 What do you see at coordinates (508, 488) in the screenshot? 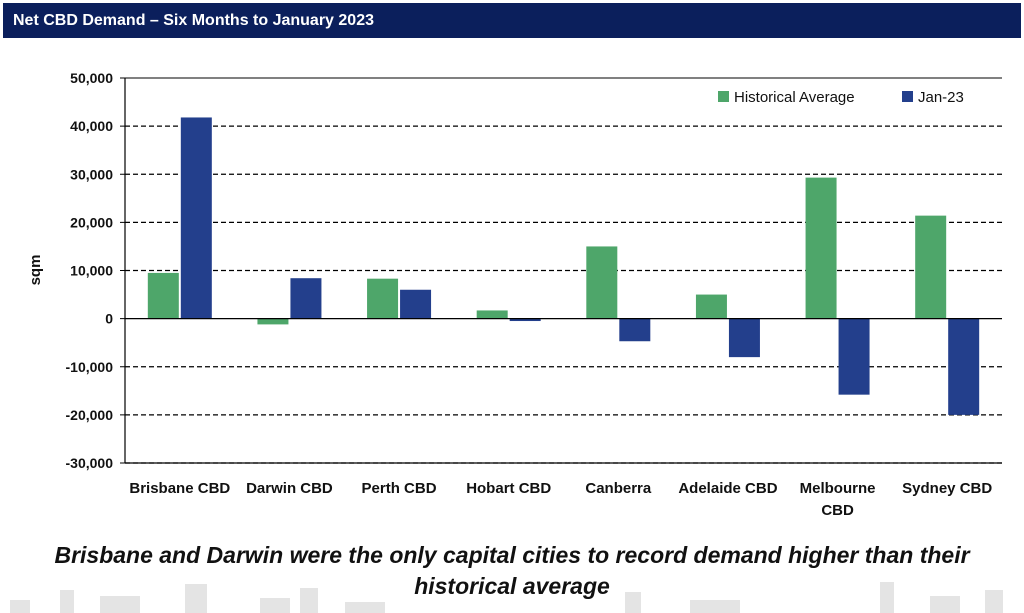
I see `x-tick-label: Hobart CBD` at bounding box center [508, 488].